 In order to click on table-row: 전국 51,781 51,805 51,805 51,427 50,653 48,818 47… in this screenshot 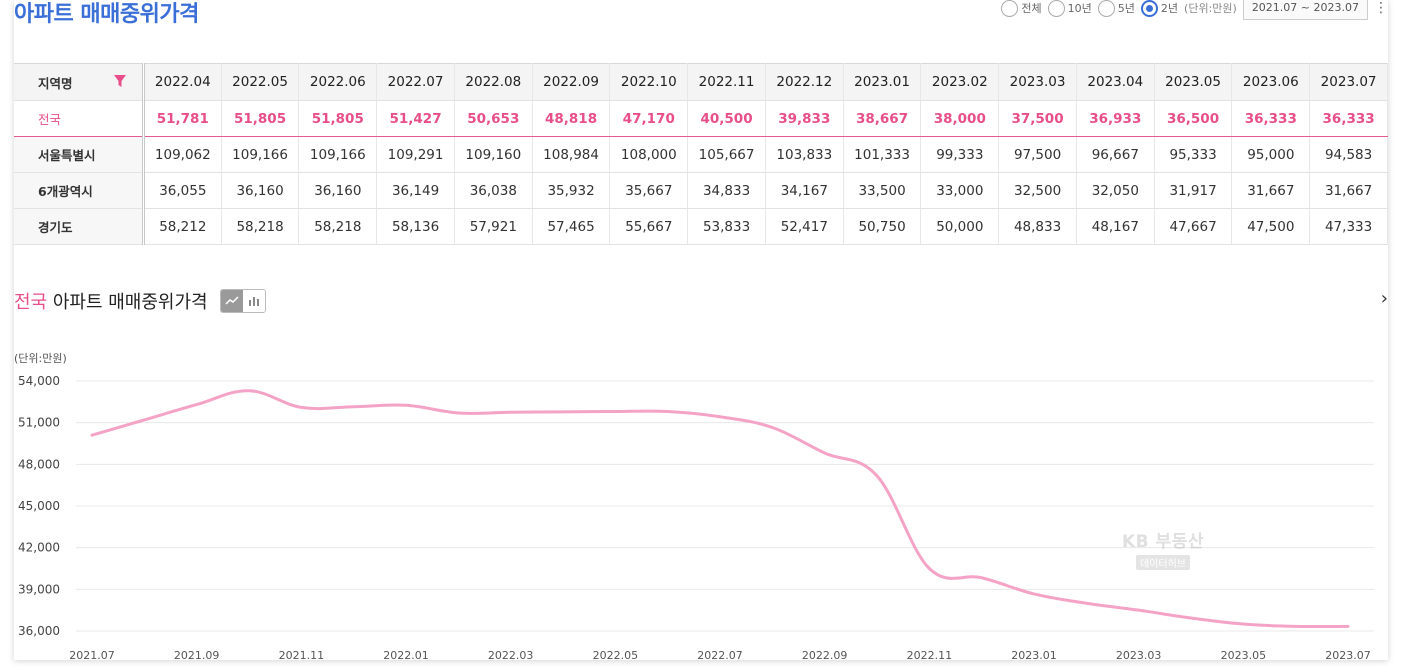, I will do `click(701, 118)`.